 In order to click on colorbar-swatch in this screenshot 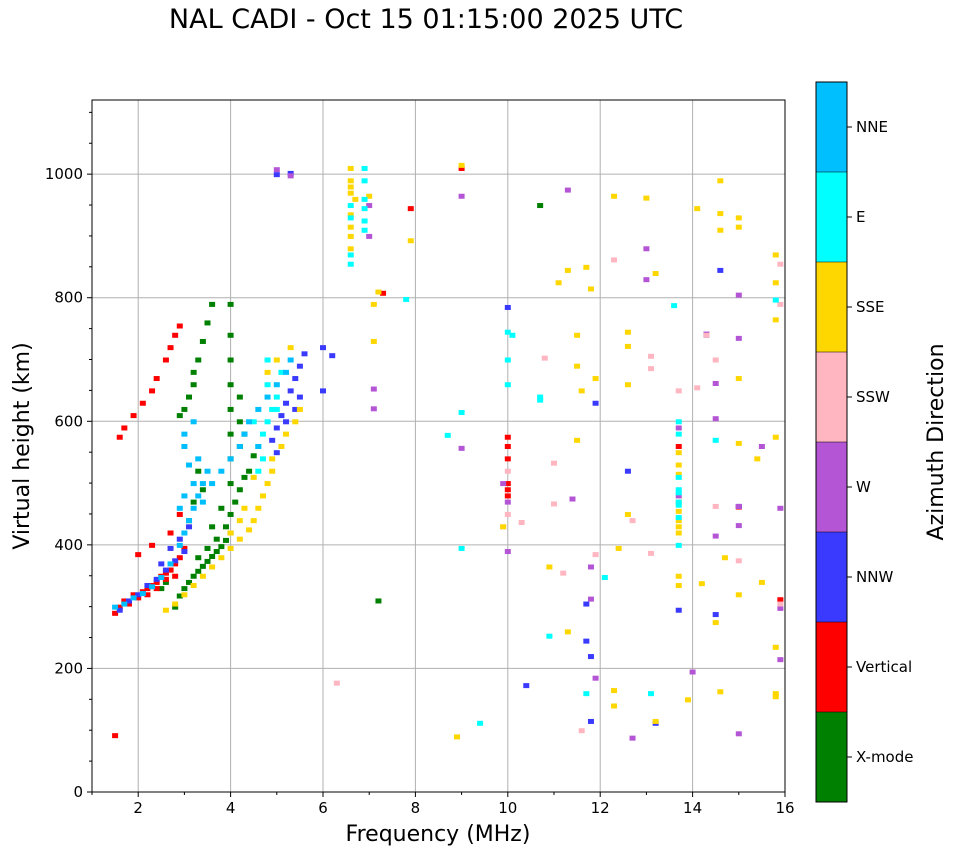, I will do `click(831, 127)`.